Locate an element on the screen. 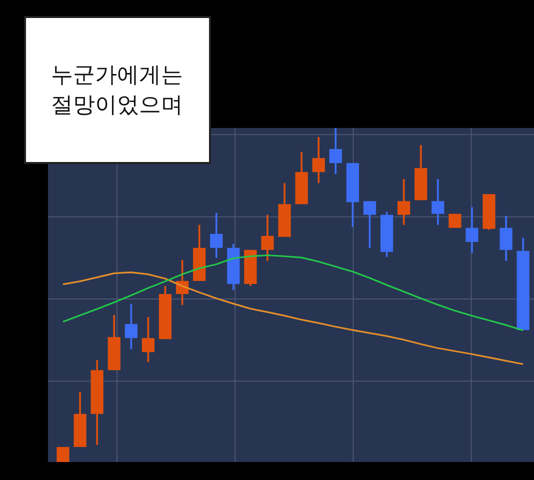 The image size is (534, 480). title: 누군가에게는 절망이었으며 is located at coordinates (117, 90).